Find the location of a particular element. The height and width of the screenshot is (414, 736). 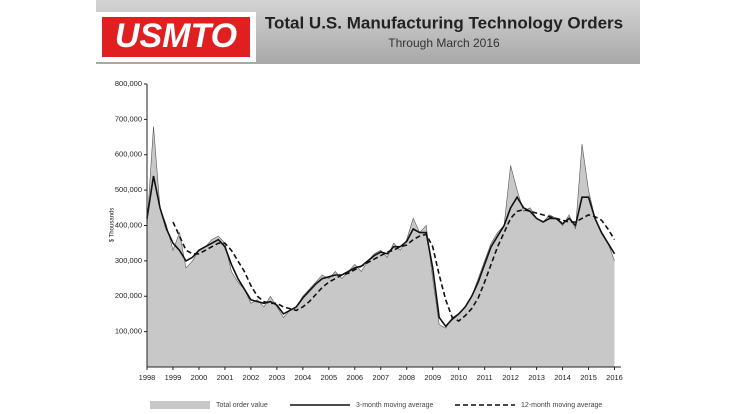

x-tick-label: 2012 is located at coordinates (510, 377).